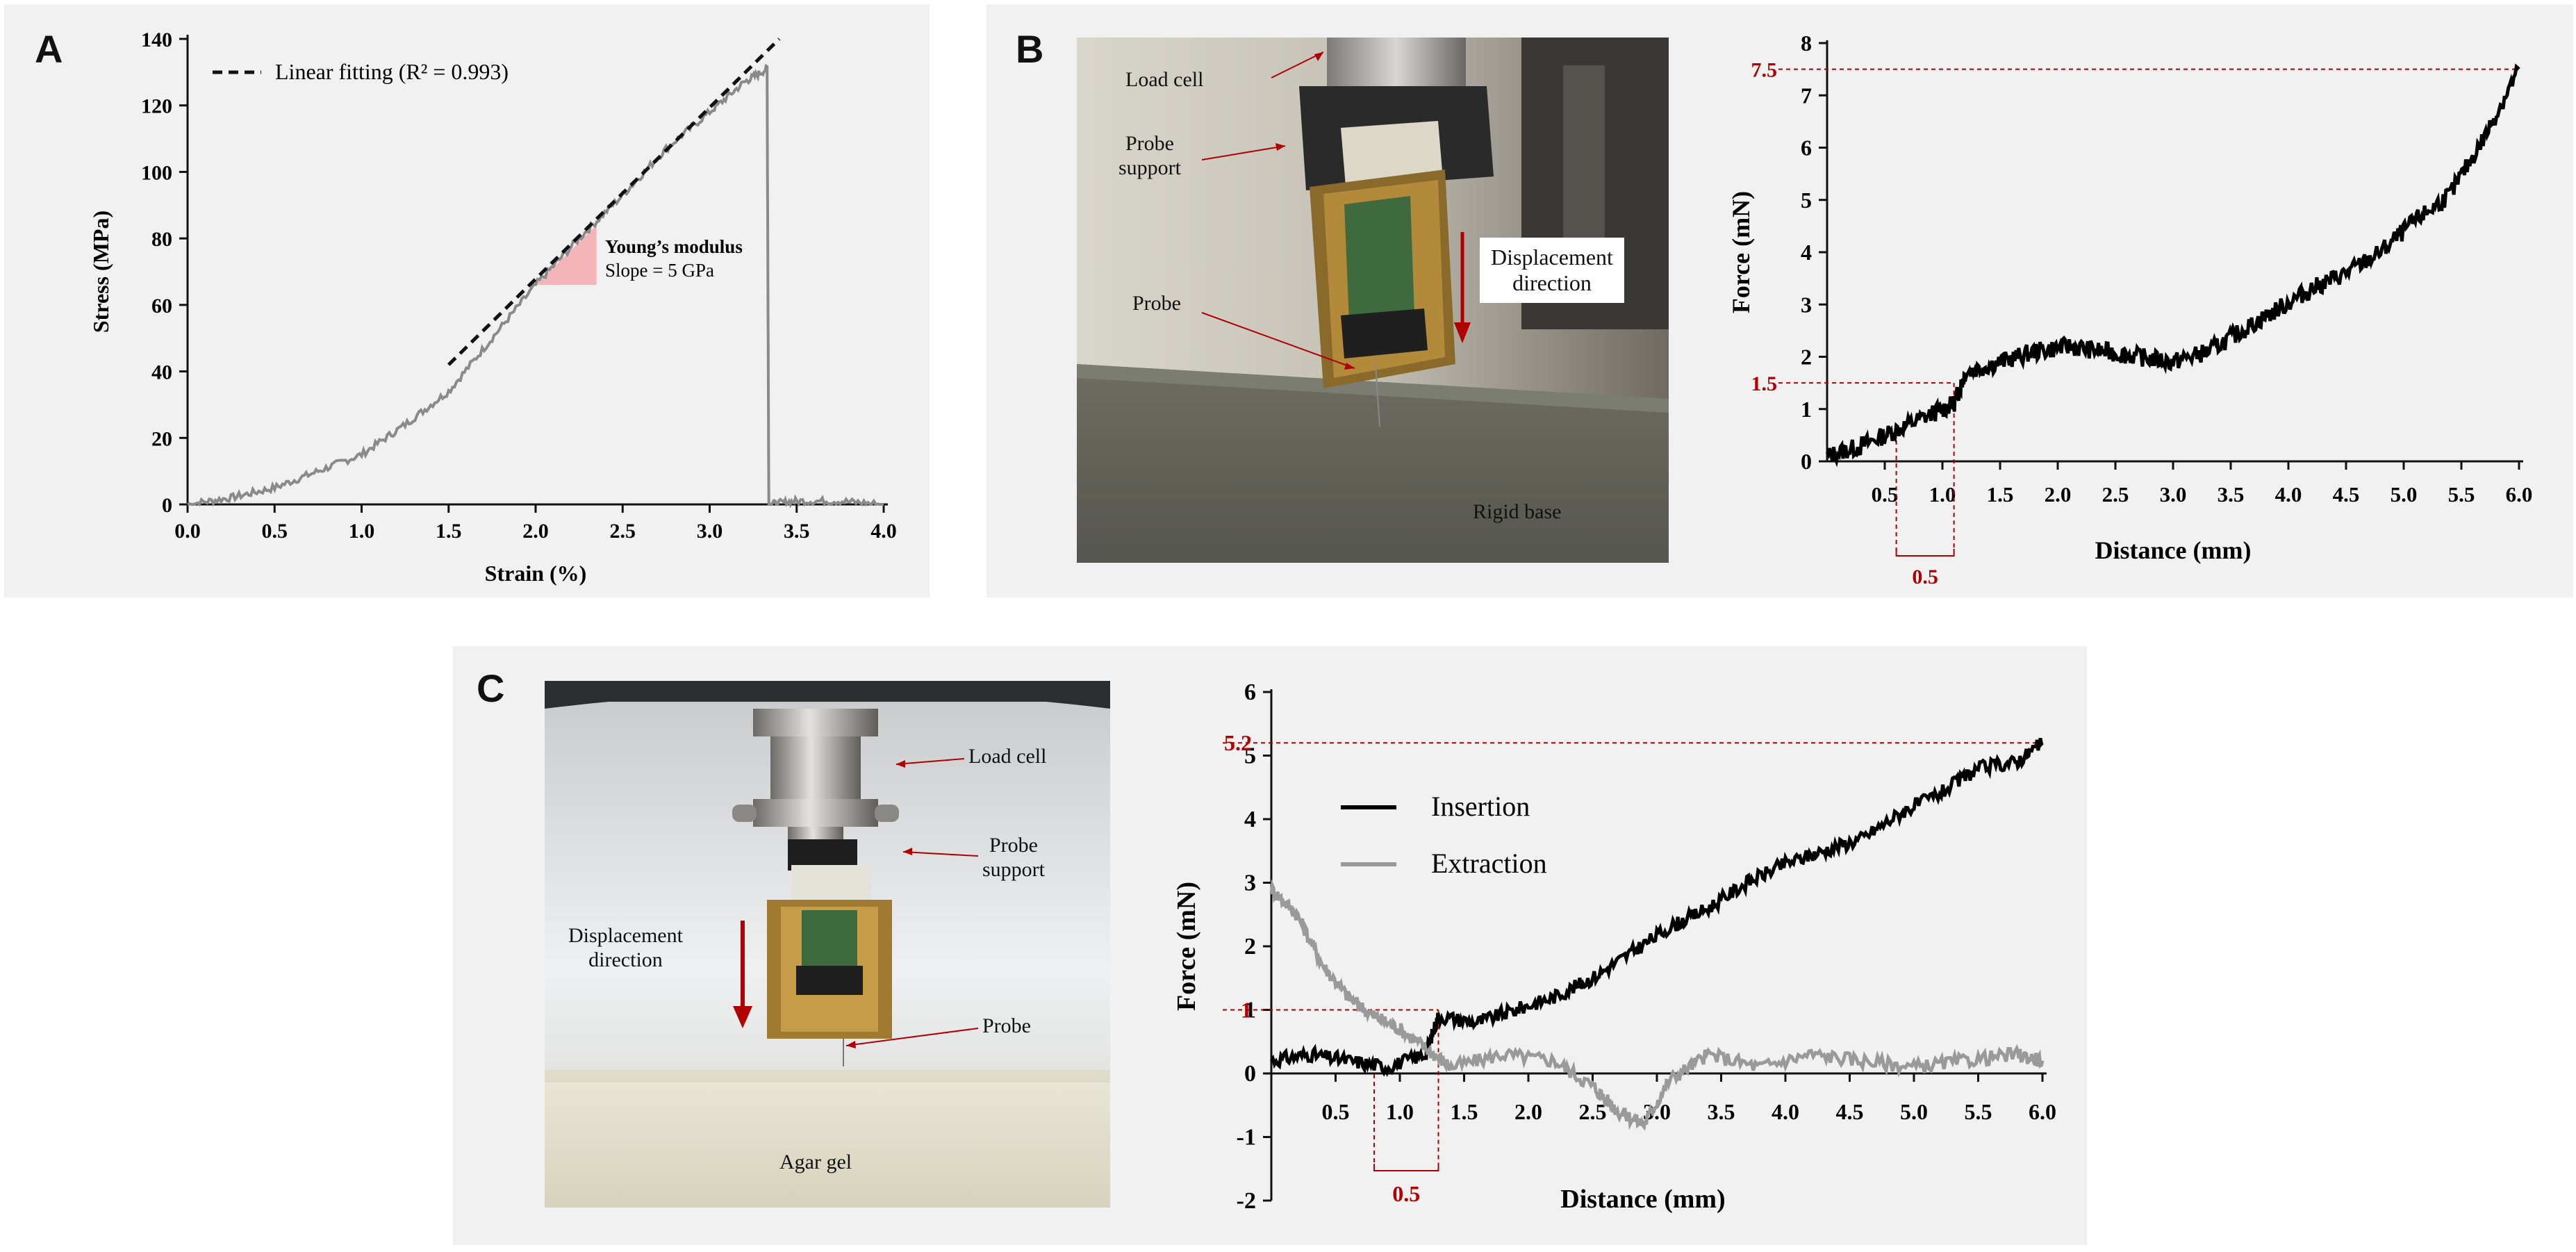  I want to click on chart-b-reference-label: 7.5, so click(1765, 70).